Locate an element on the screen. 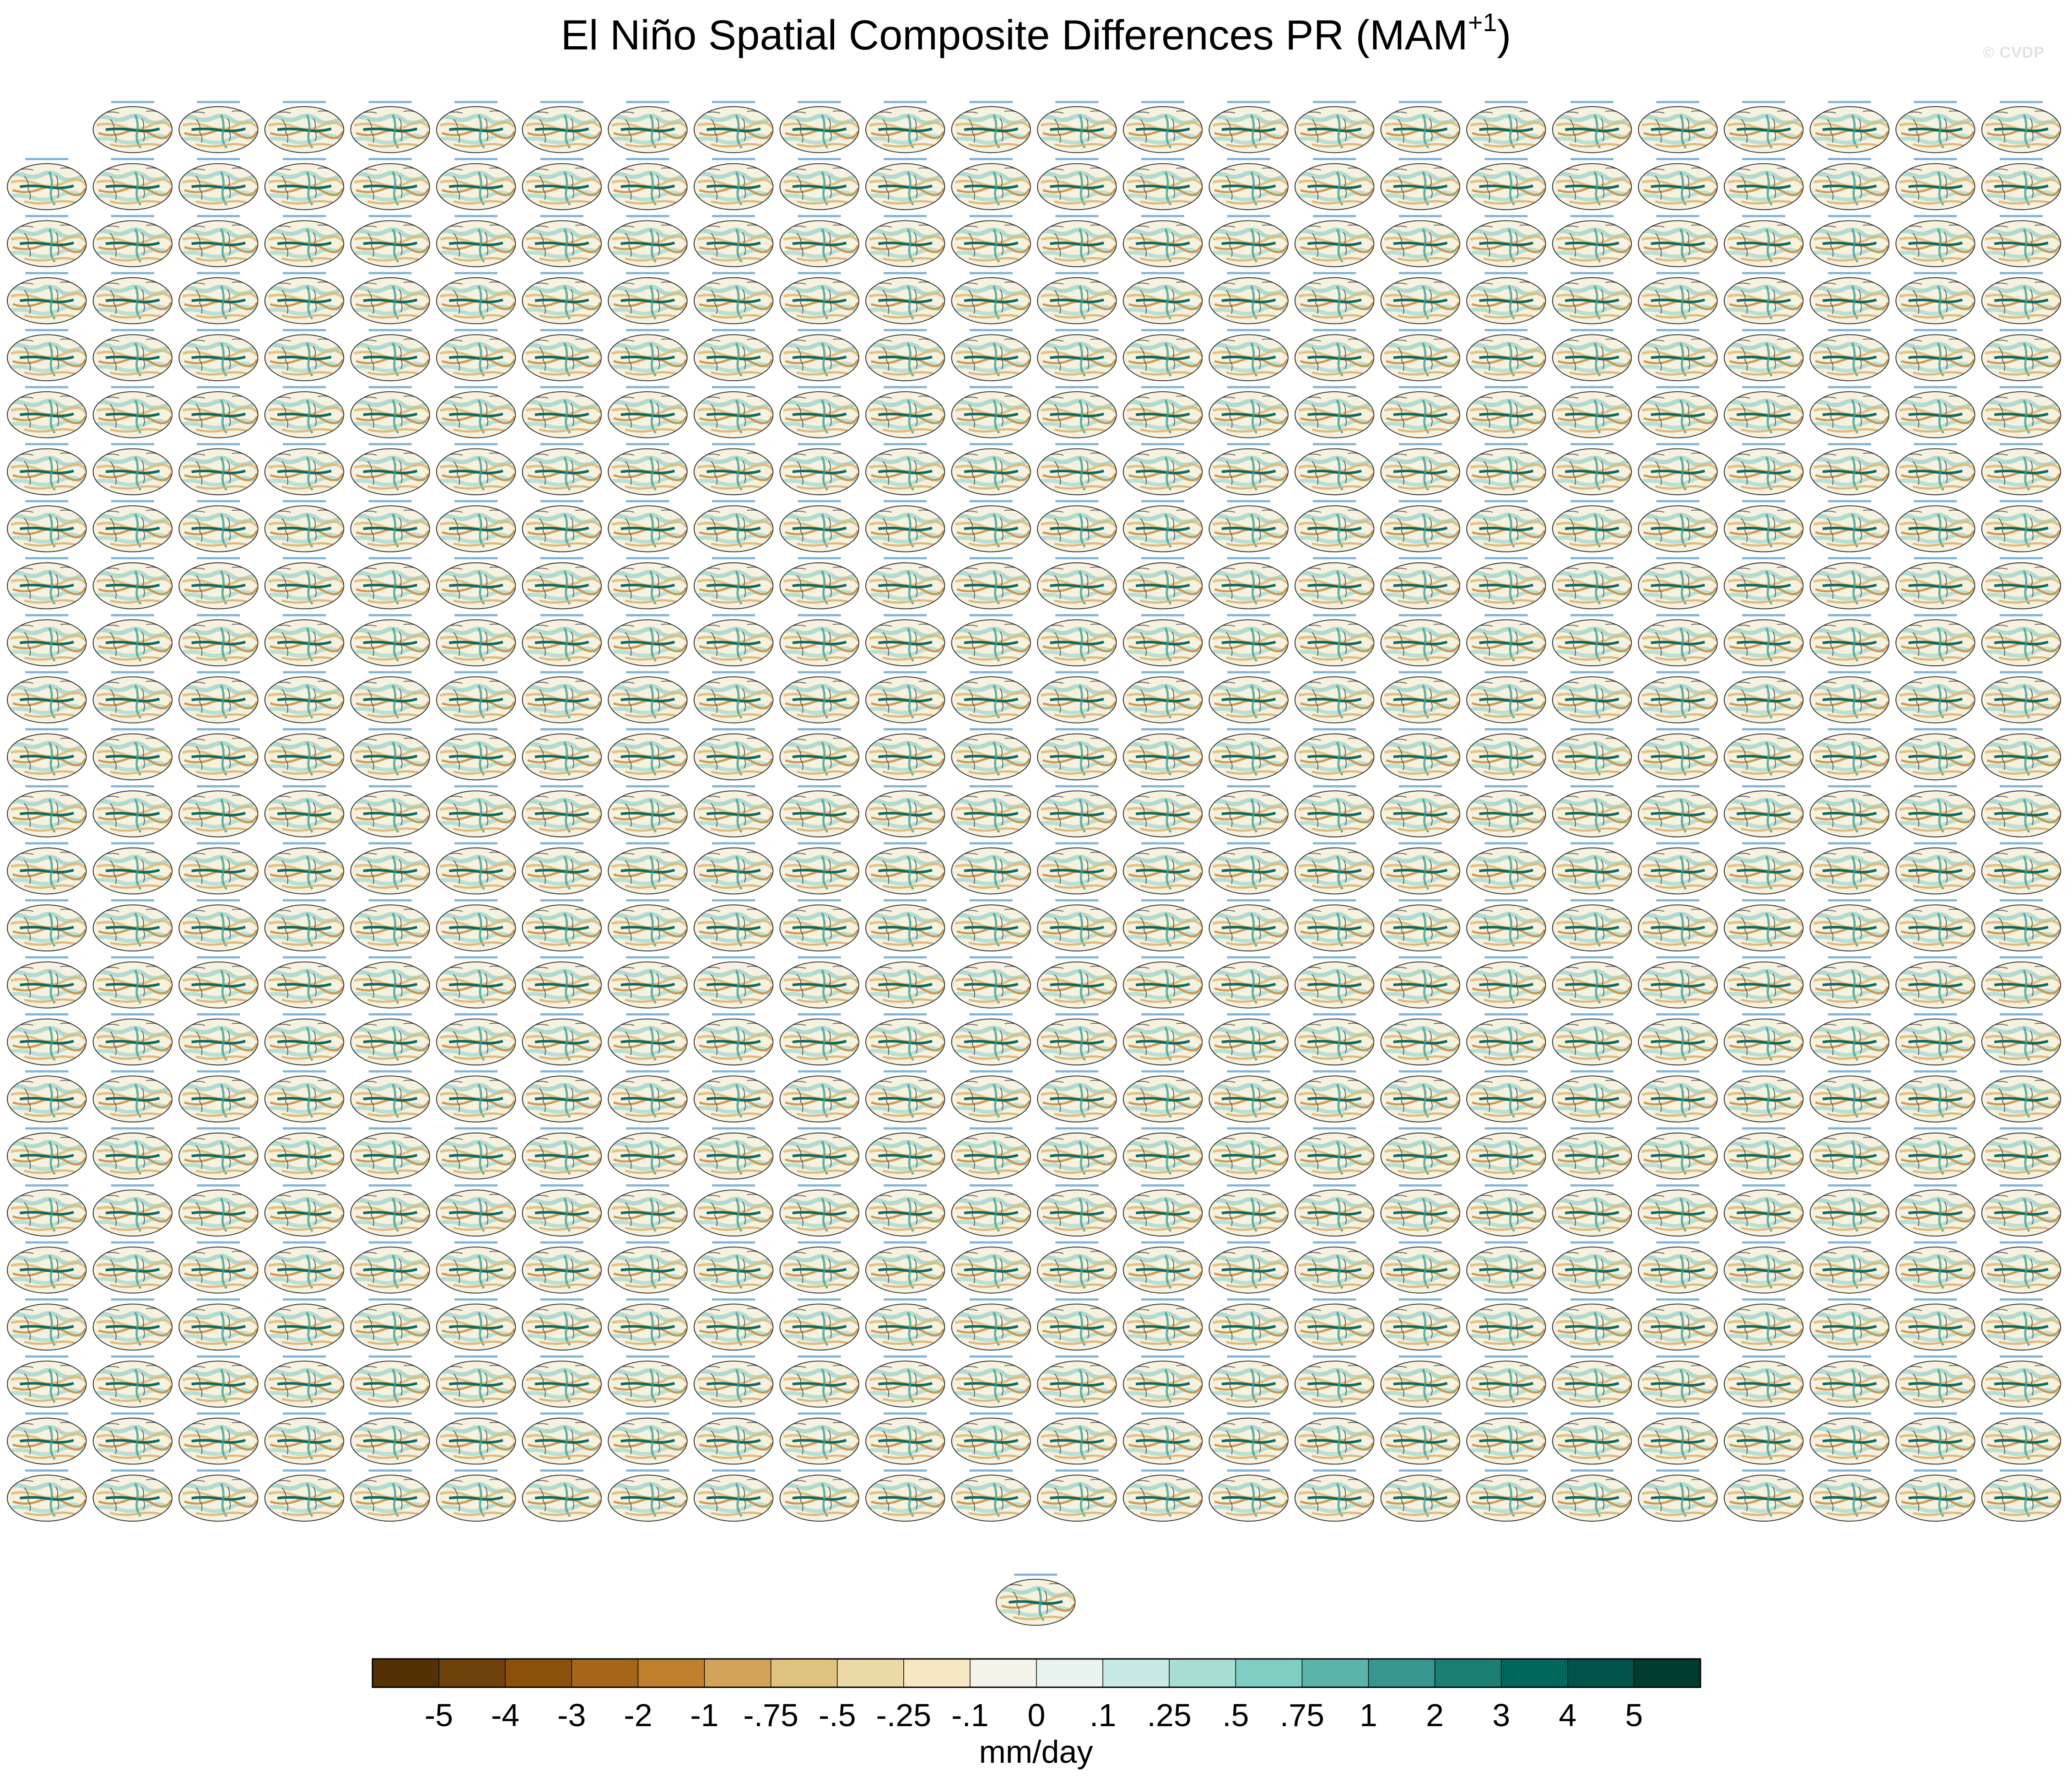 This screenshot has height=1782, width=2072. colorbar-labels: -5 -4 -3 -2 -1 -.75 -.5 -.25 -.1 0 .1 .25 .5 .75 1 2 3 4 5 is located at coordinates (1034, 1715).